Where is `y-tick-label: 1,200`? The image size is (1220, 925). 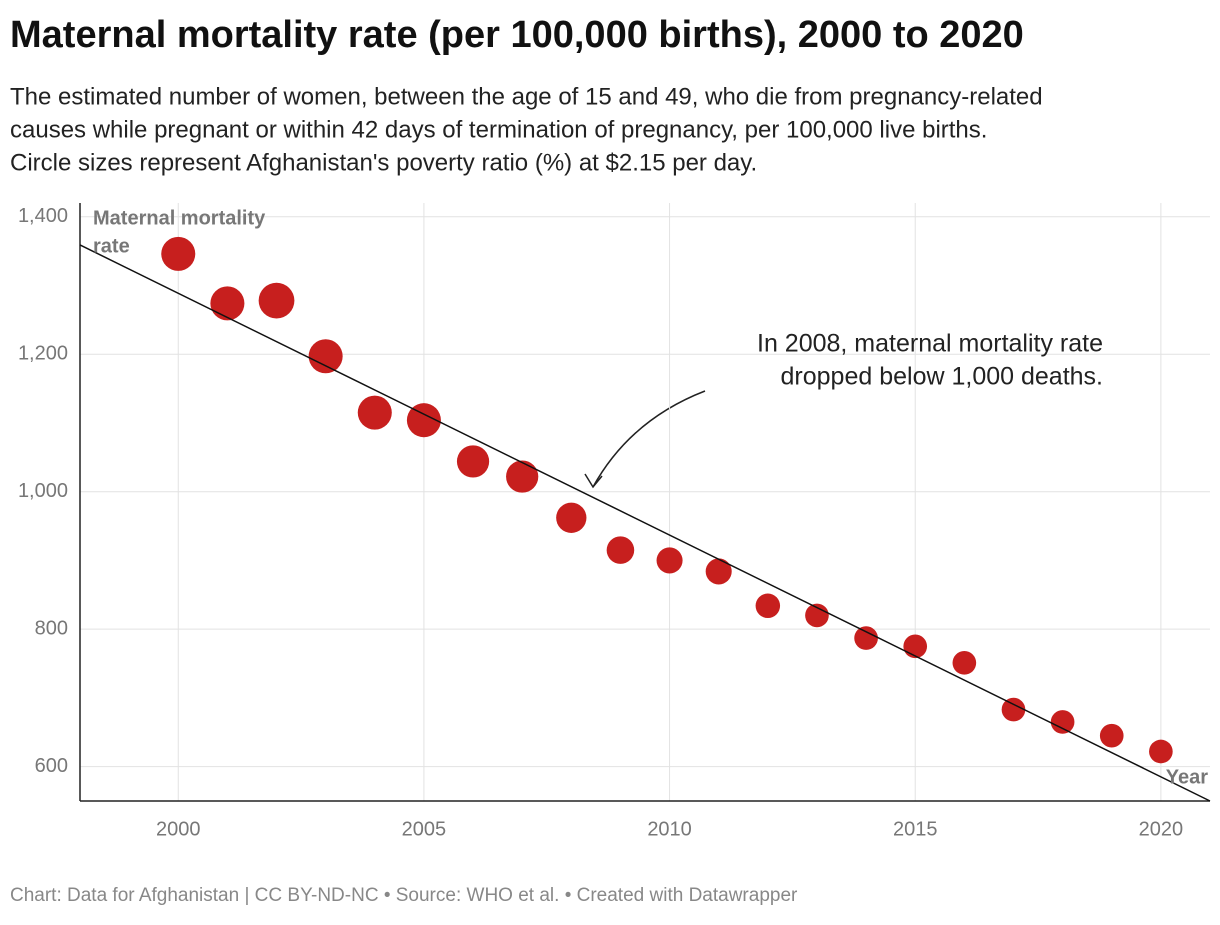
y-tick-label: 1,200 is located at coordinates (43, 353).